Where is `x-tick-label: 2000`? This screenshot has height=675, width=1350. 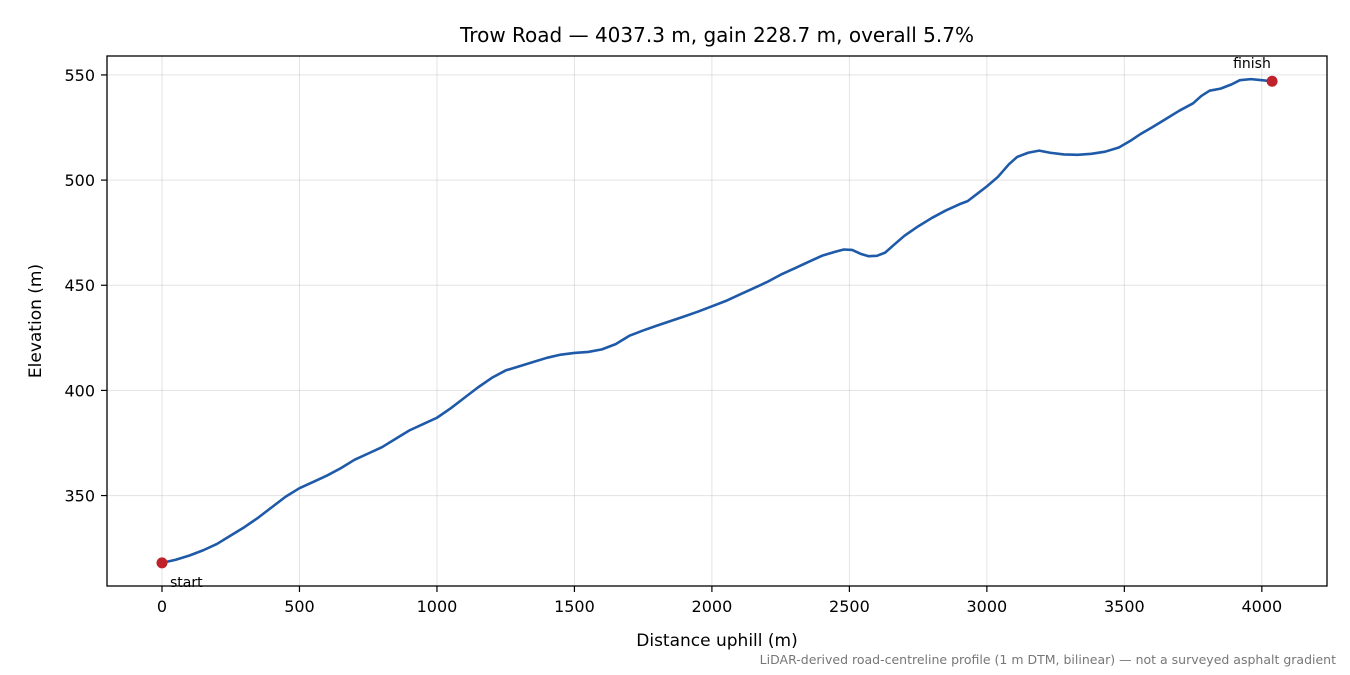
x-tick-label: 2000 is located at coordinates (712, 606).